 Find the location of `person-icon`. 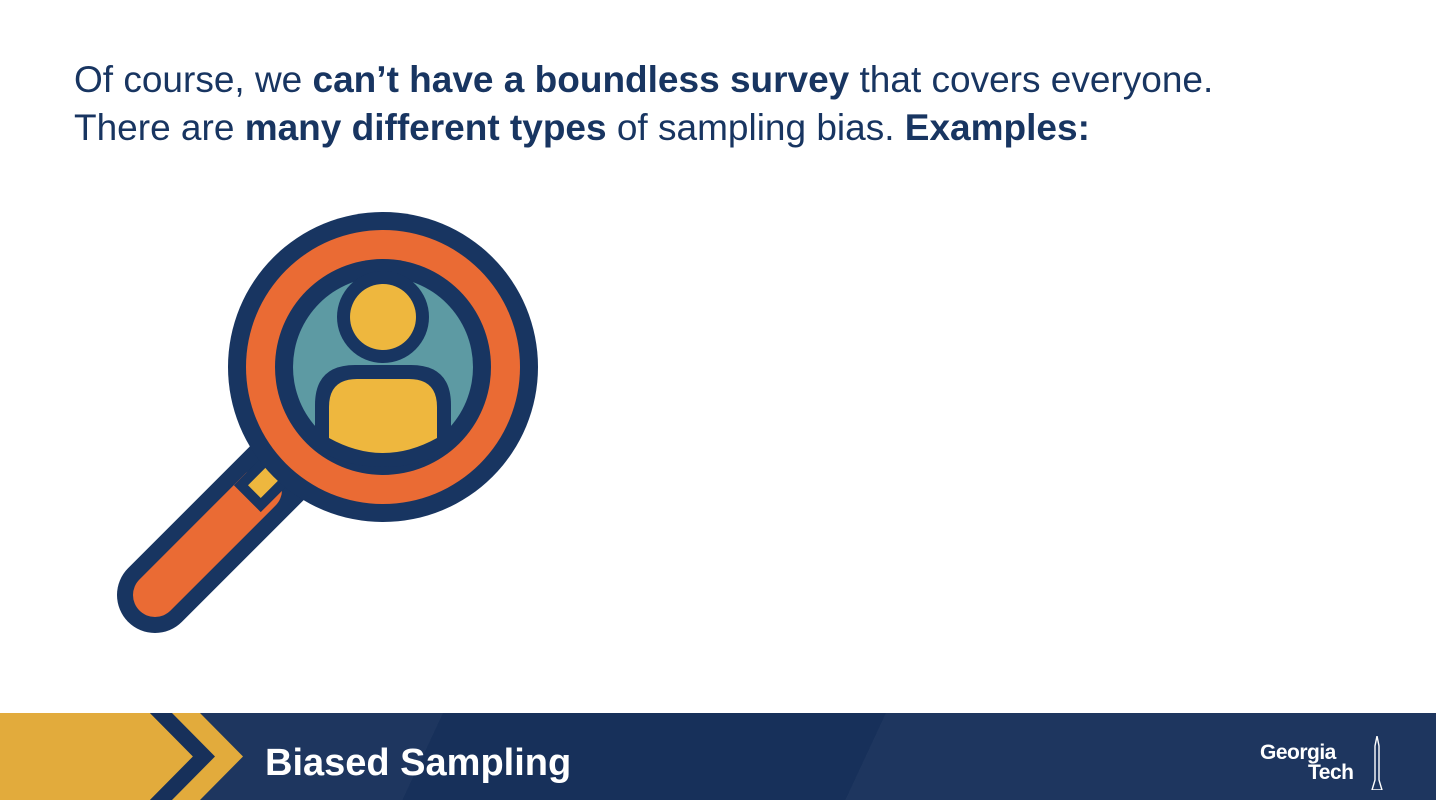

person-icon is located at coordinates (383, 369).